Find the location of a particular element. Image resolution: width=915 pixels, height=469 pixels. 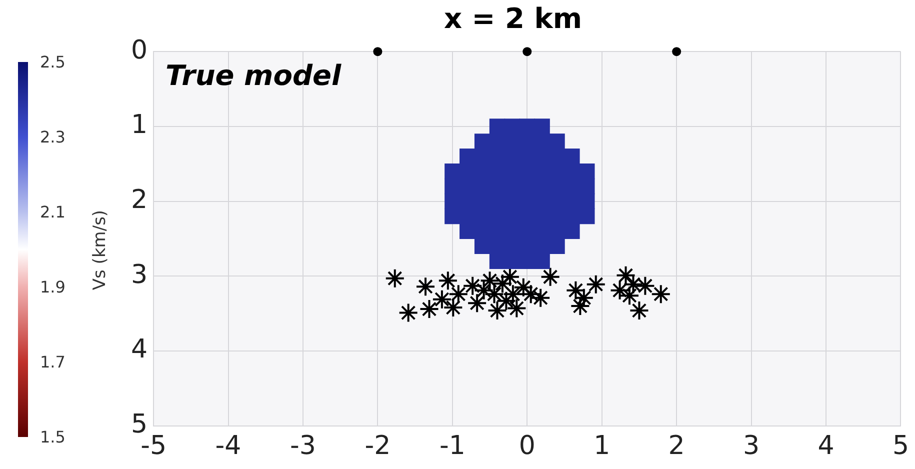

color-bar-label: 2.5 is located at coordinates (53, 62).